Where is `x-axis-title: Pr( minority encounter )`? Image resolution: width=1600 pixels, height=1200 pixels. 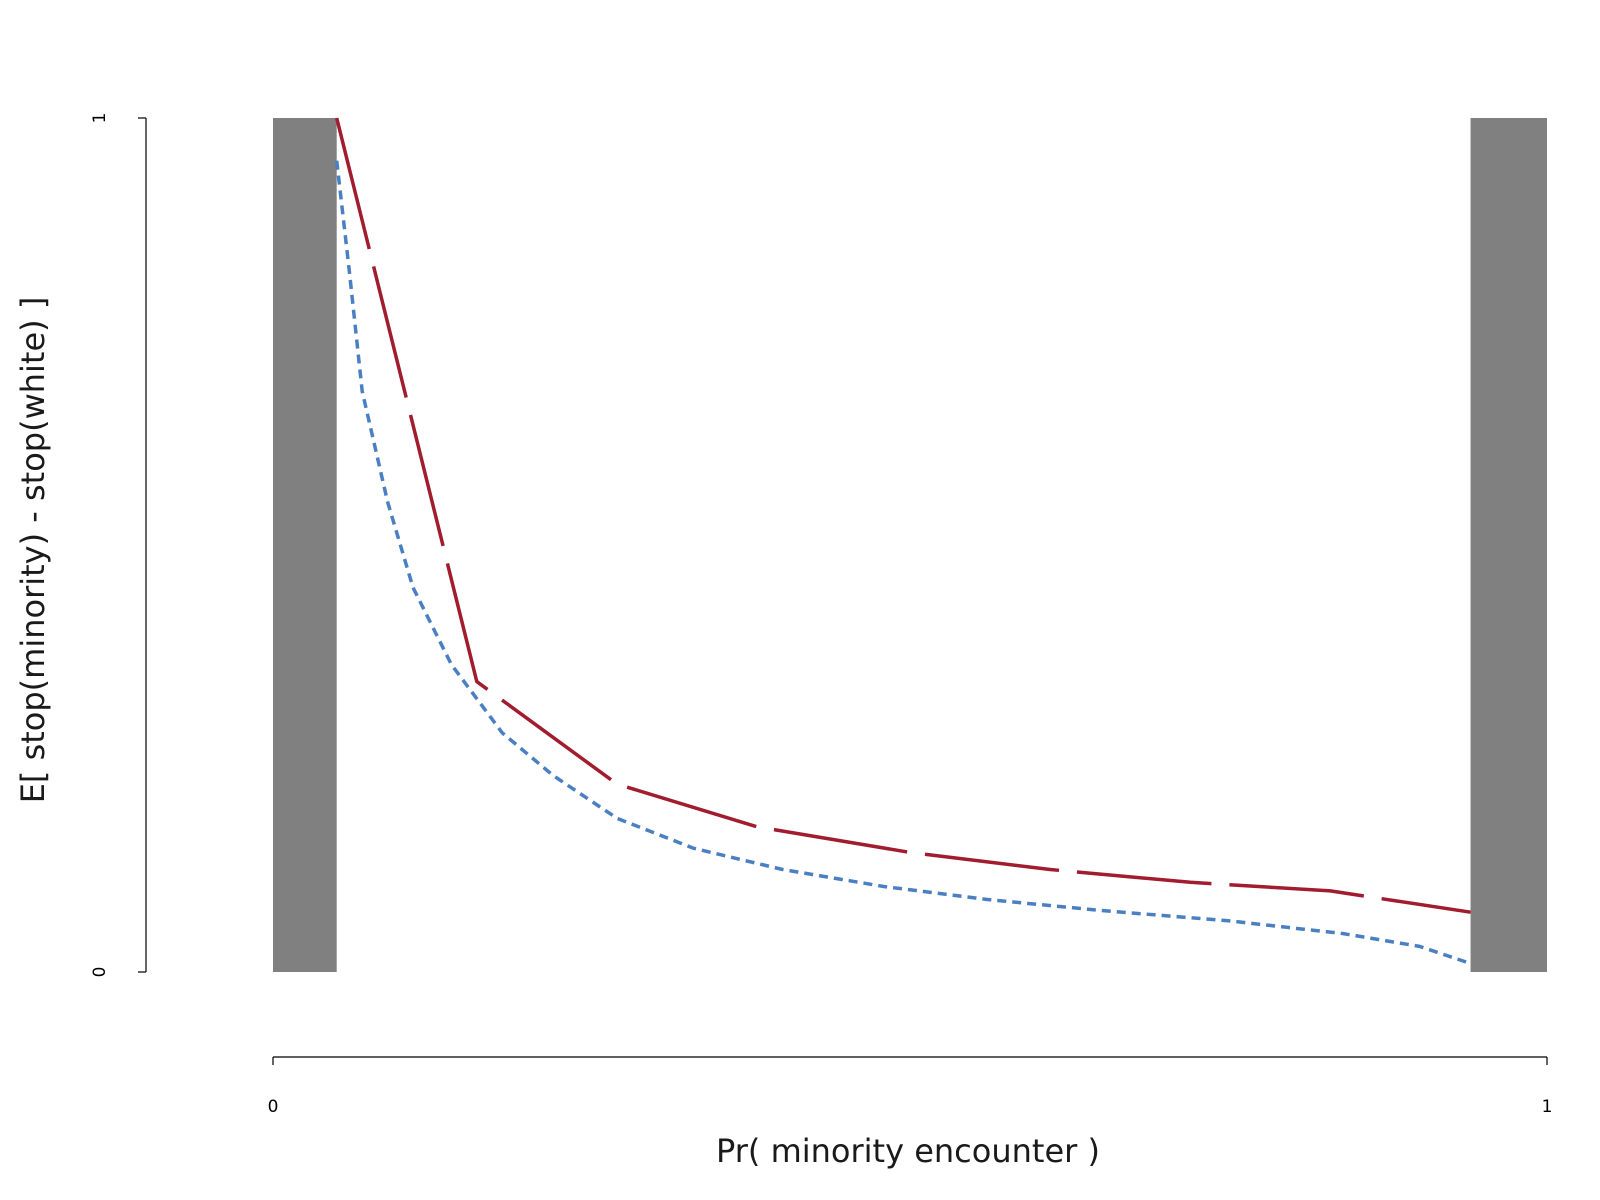
x-axis-title: Pr( minority encounter ) is located at coordinates (908, 1151).